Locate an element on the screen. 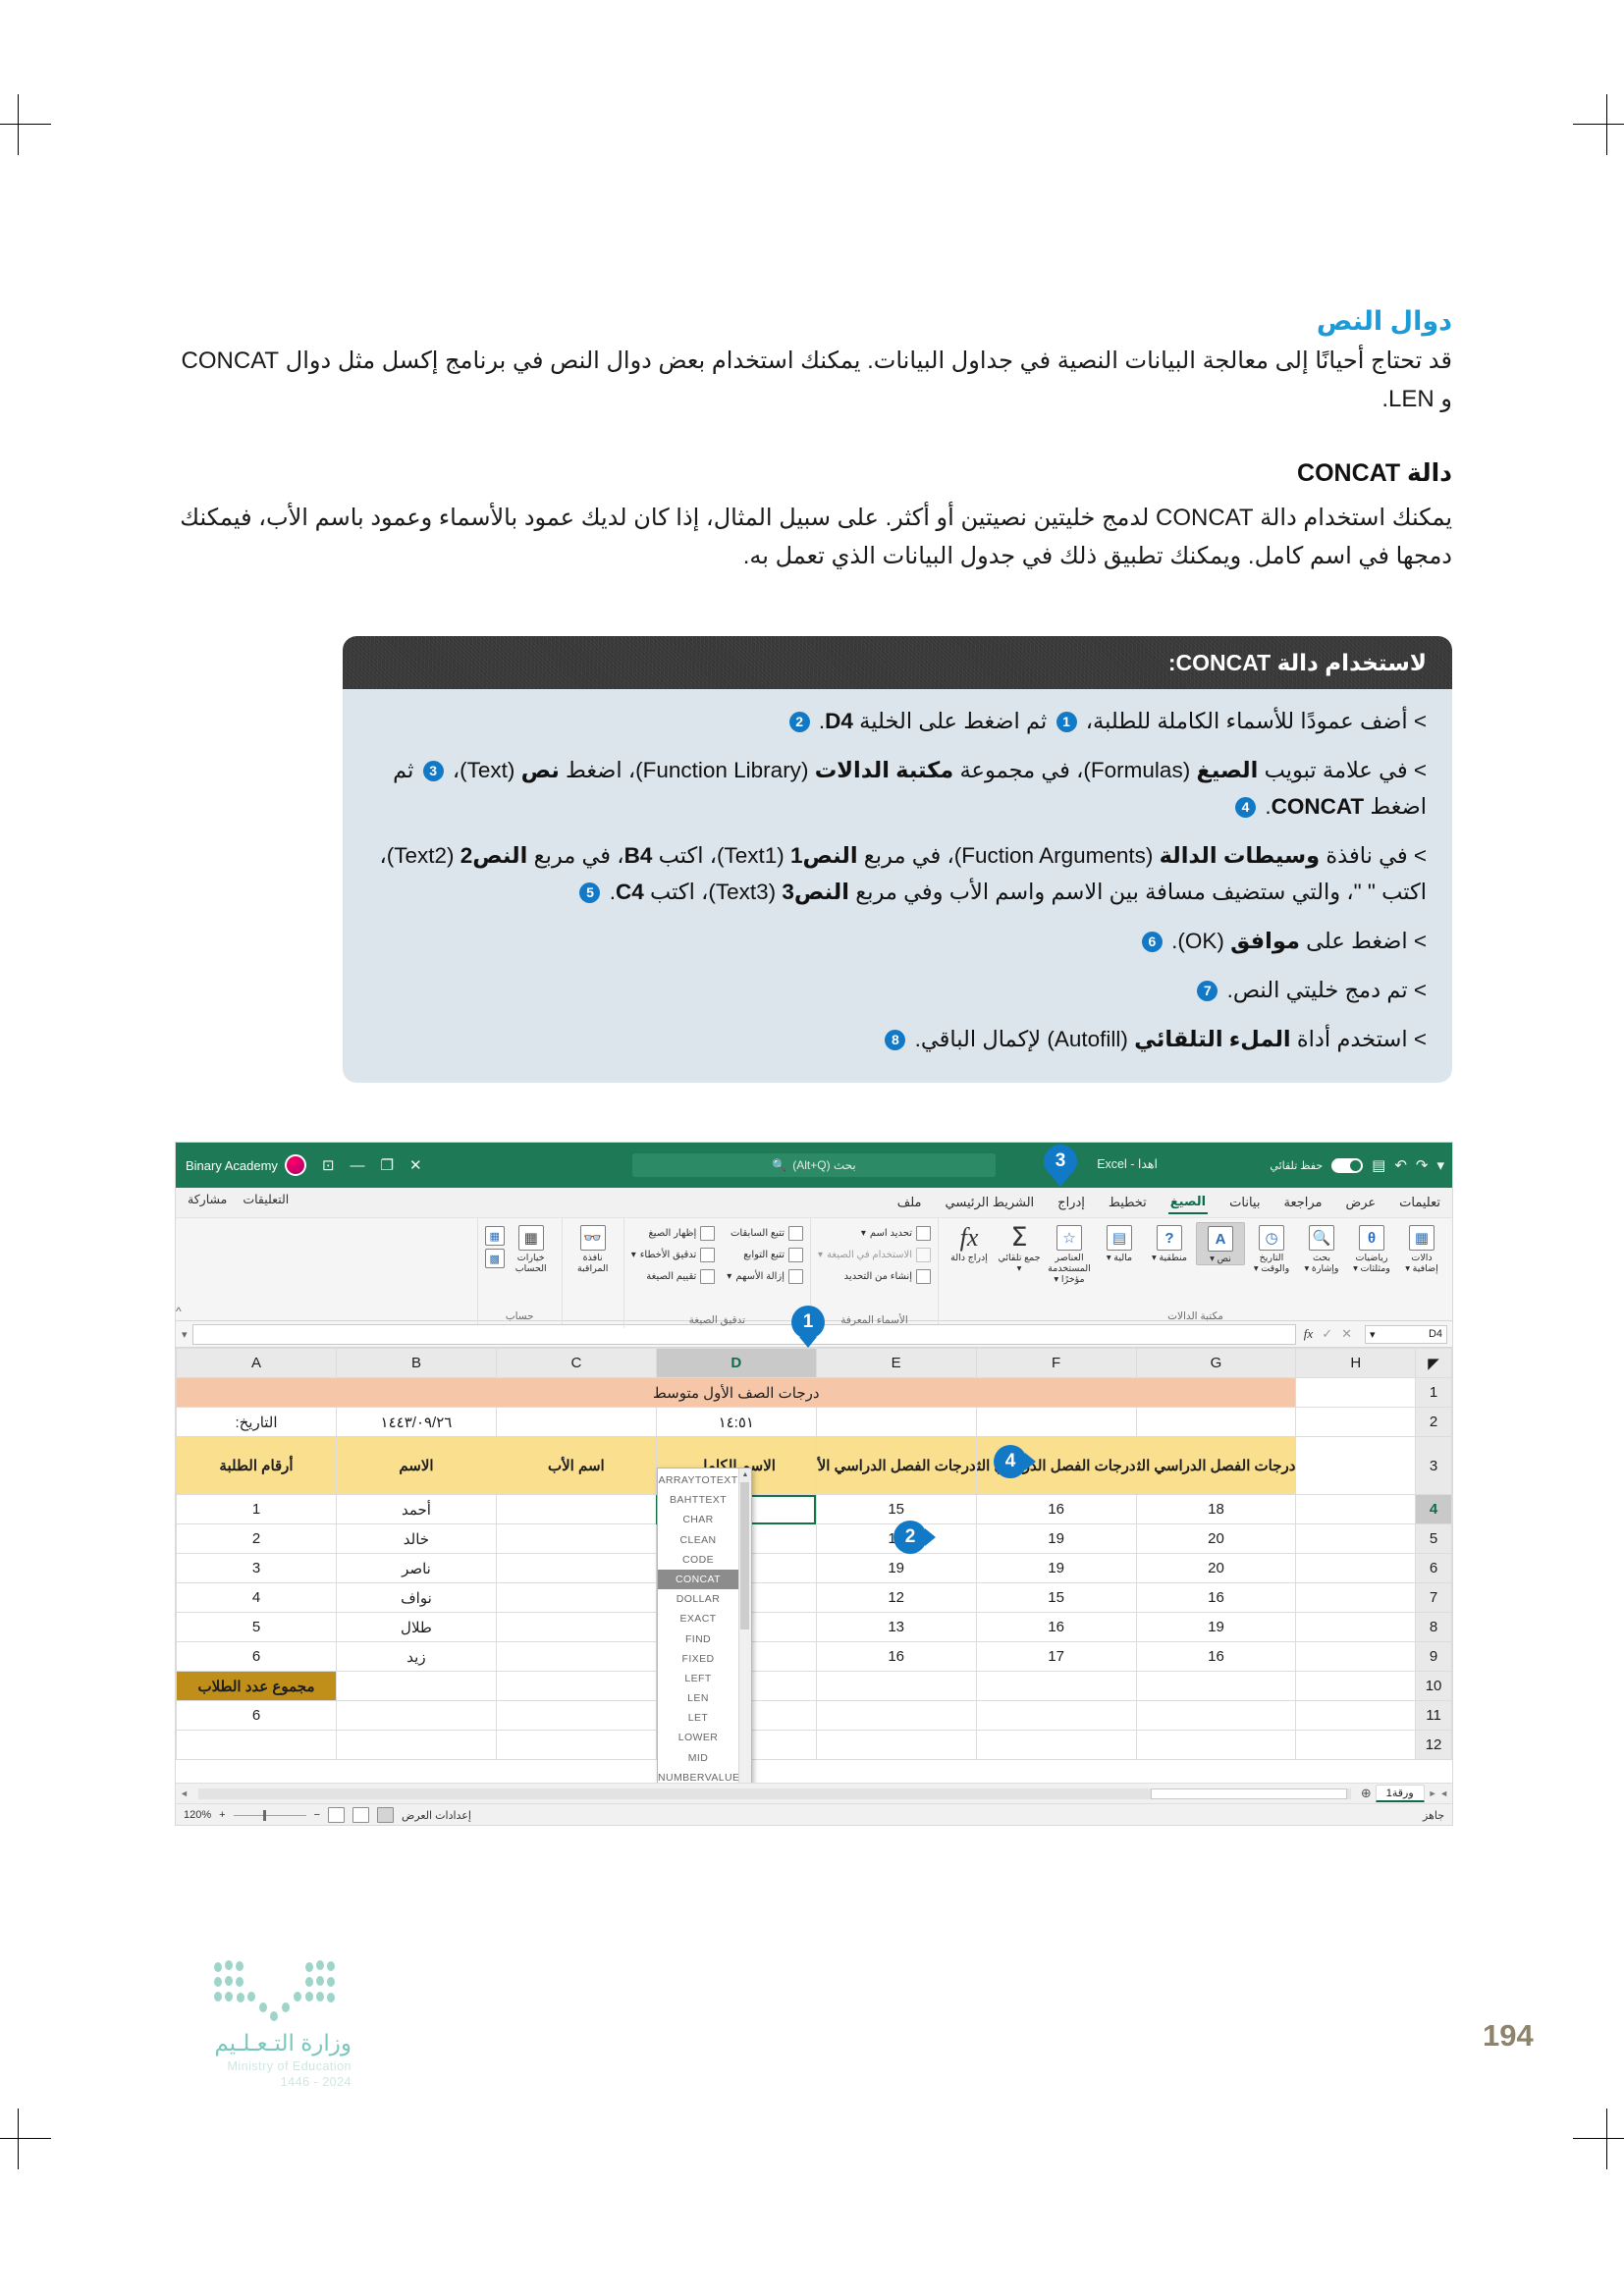  ribbon-button-text-A: A نص ▾ is located at coordinates (1220, 1243).